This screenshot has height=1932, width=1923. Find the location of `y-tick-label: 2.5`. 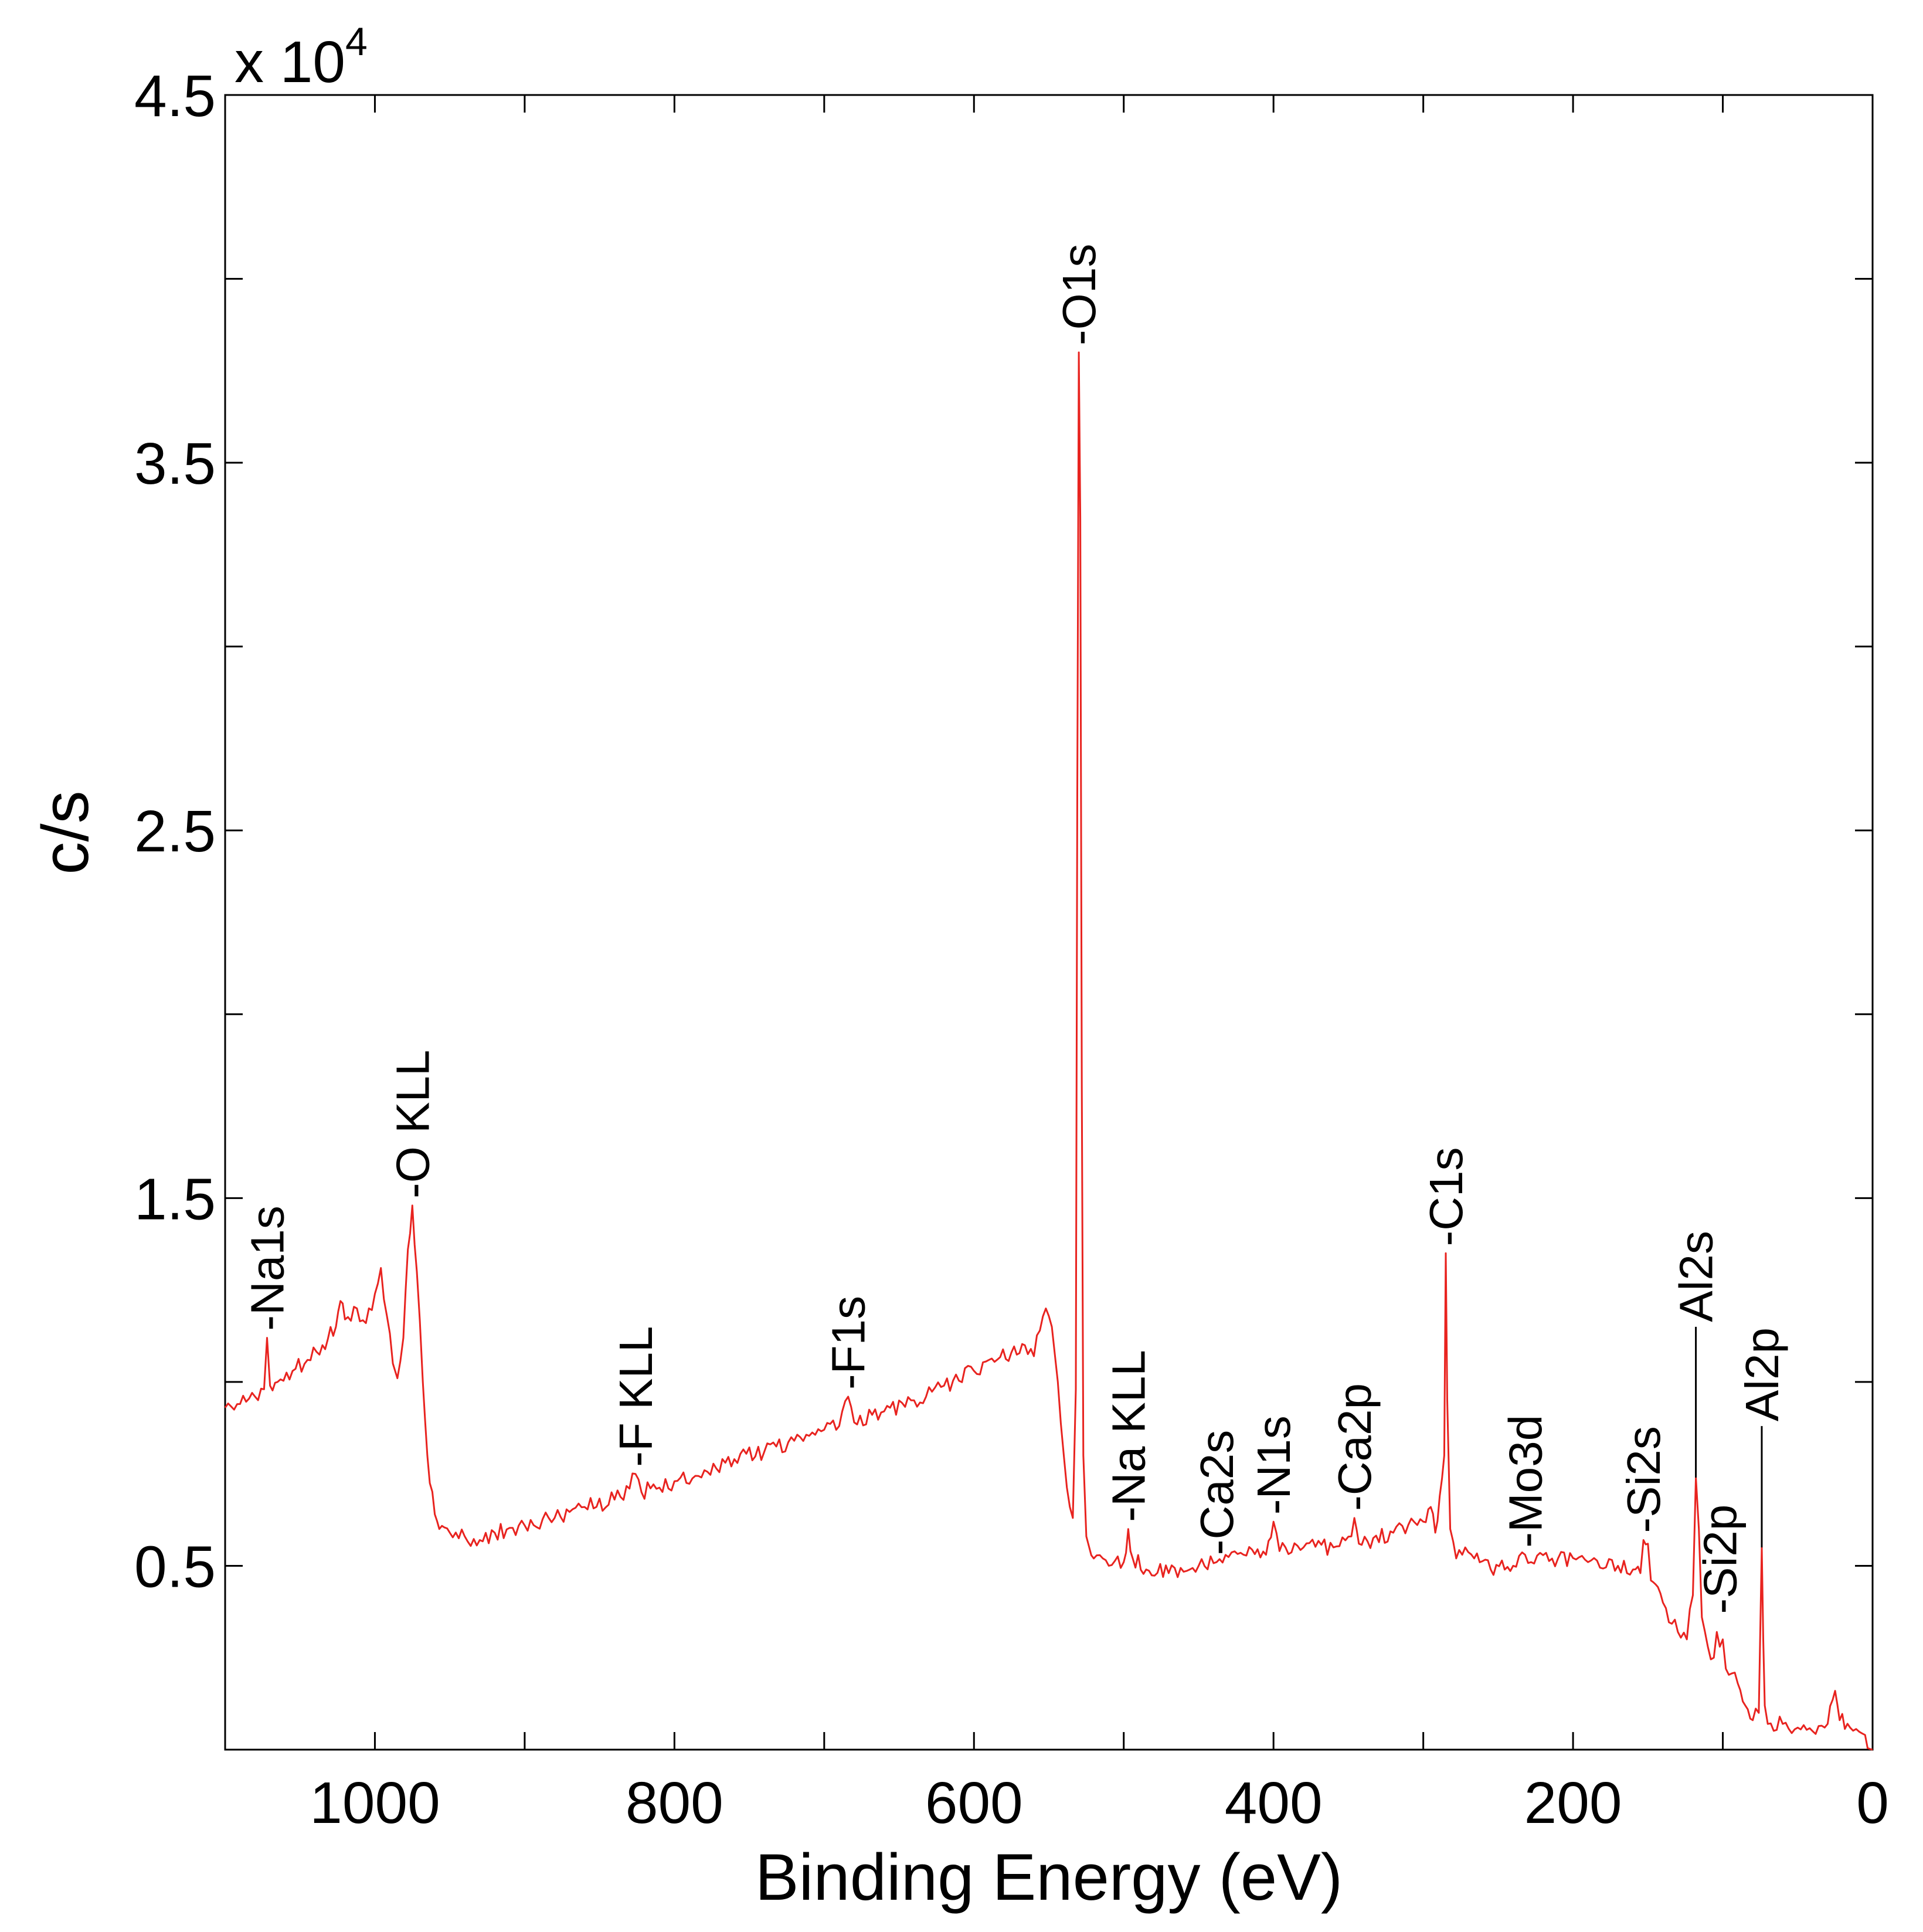

y-tick-label: 2.5 is located at coordinates (175, 831).